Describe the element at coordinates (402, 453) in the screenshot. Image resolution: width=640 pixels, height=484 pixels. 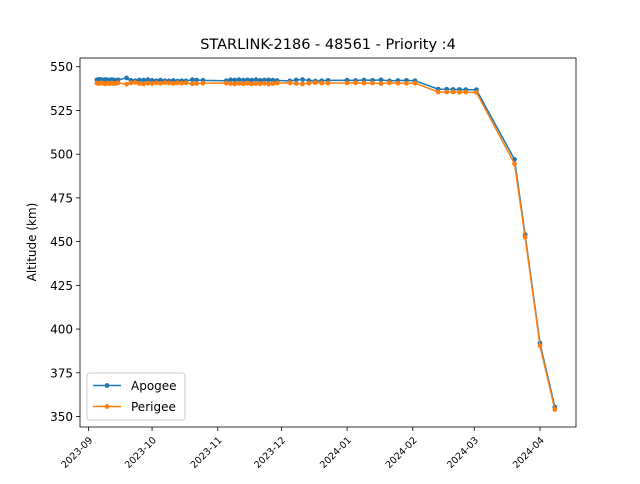
I see `x-tick-label: 2024-02` at that location.